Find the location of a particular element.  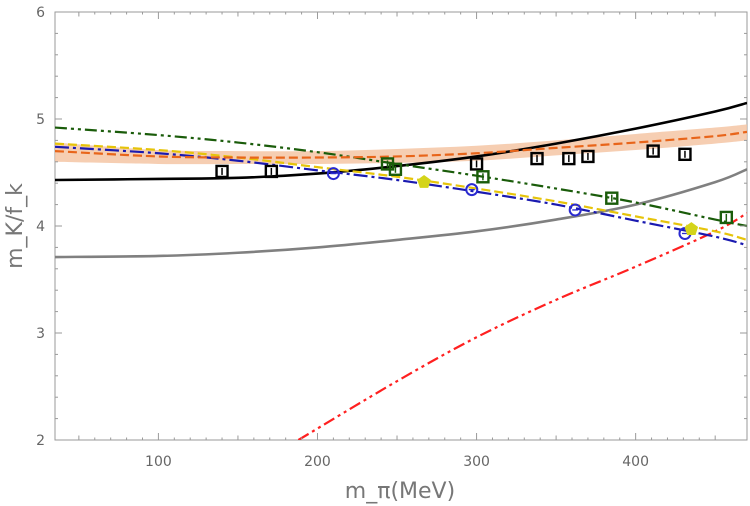

band-layer is located at coordinates (401, 144).